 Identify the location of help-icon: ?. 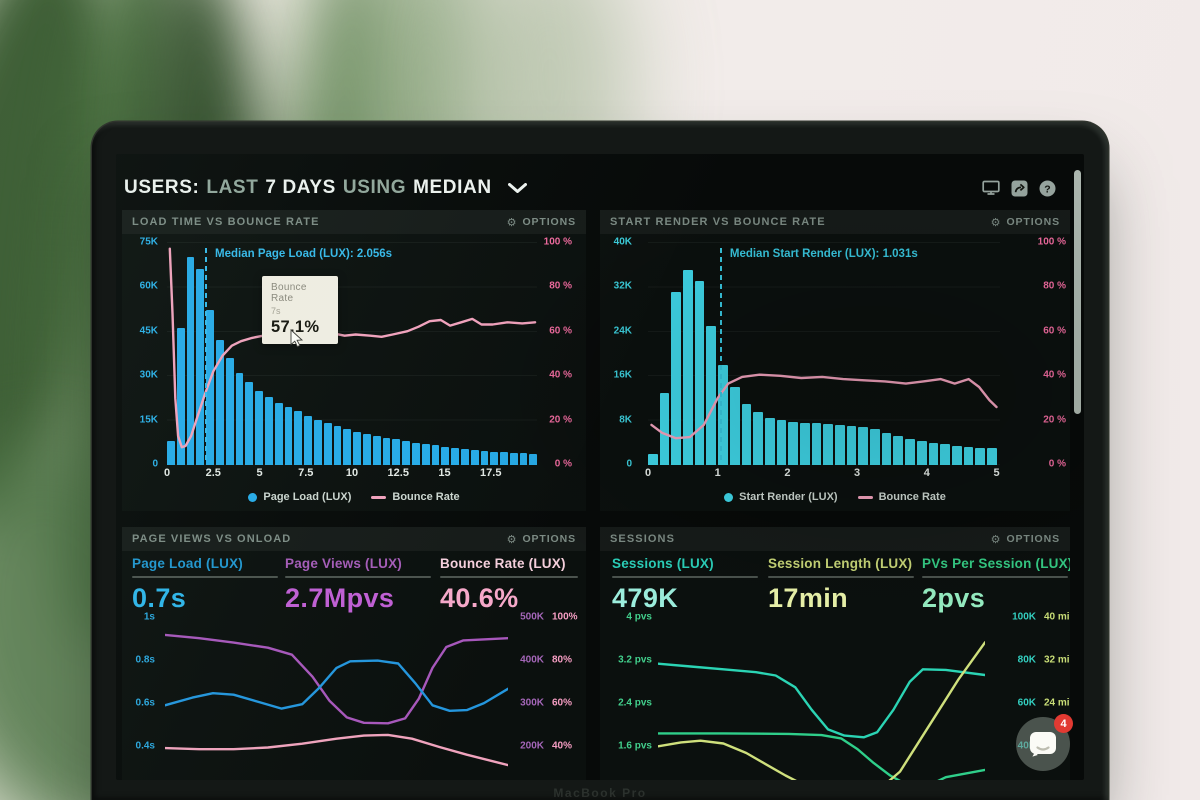
(1047, 188).